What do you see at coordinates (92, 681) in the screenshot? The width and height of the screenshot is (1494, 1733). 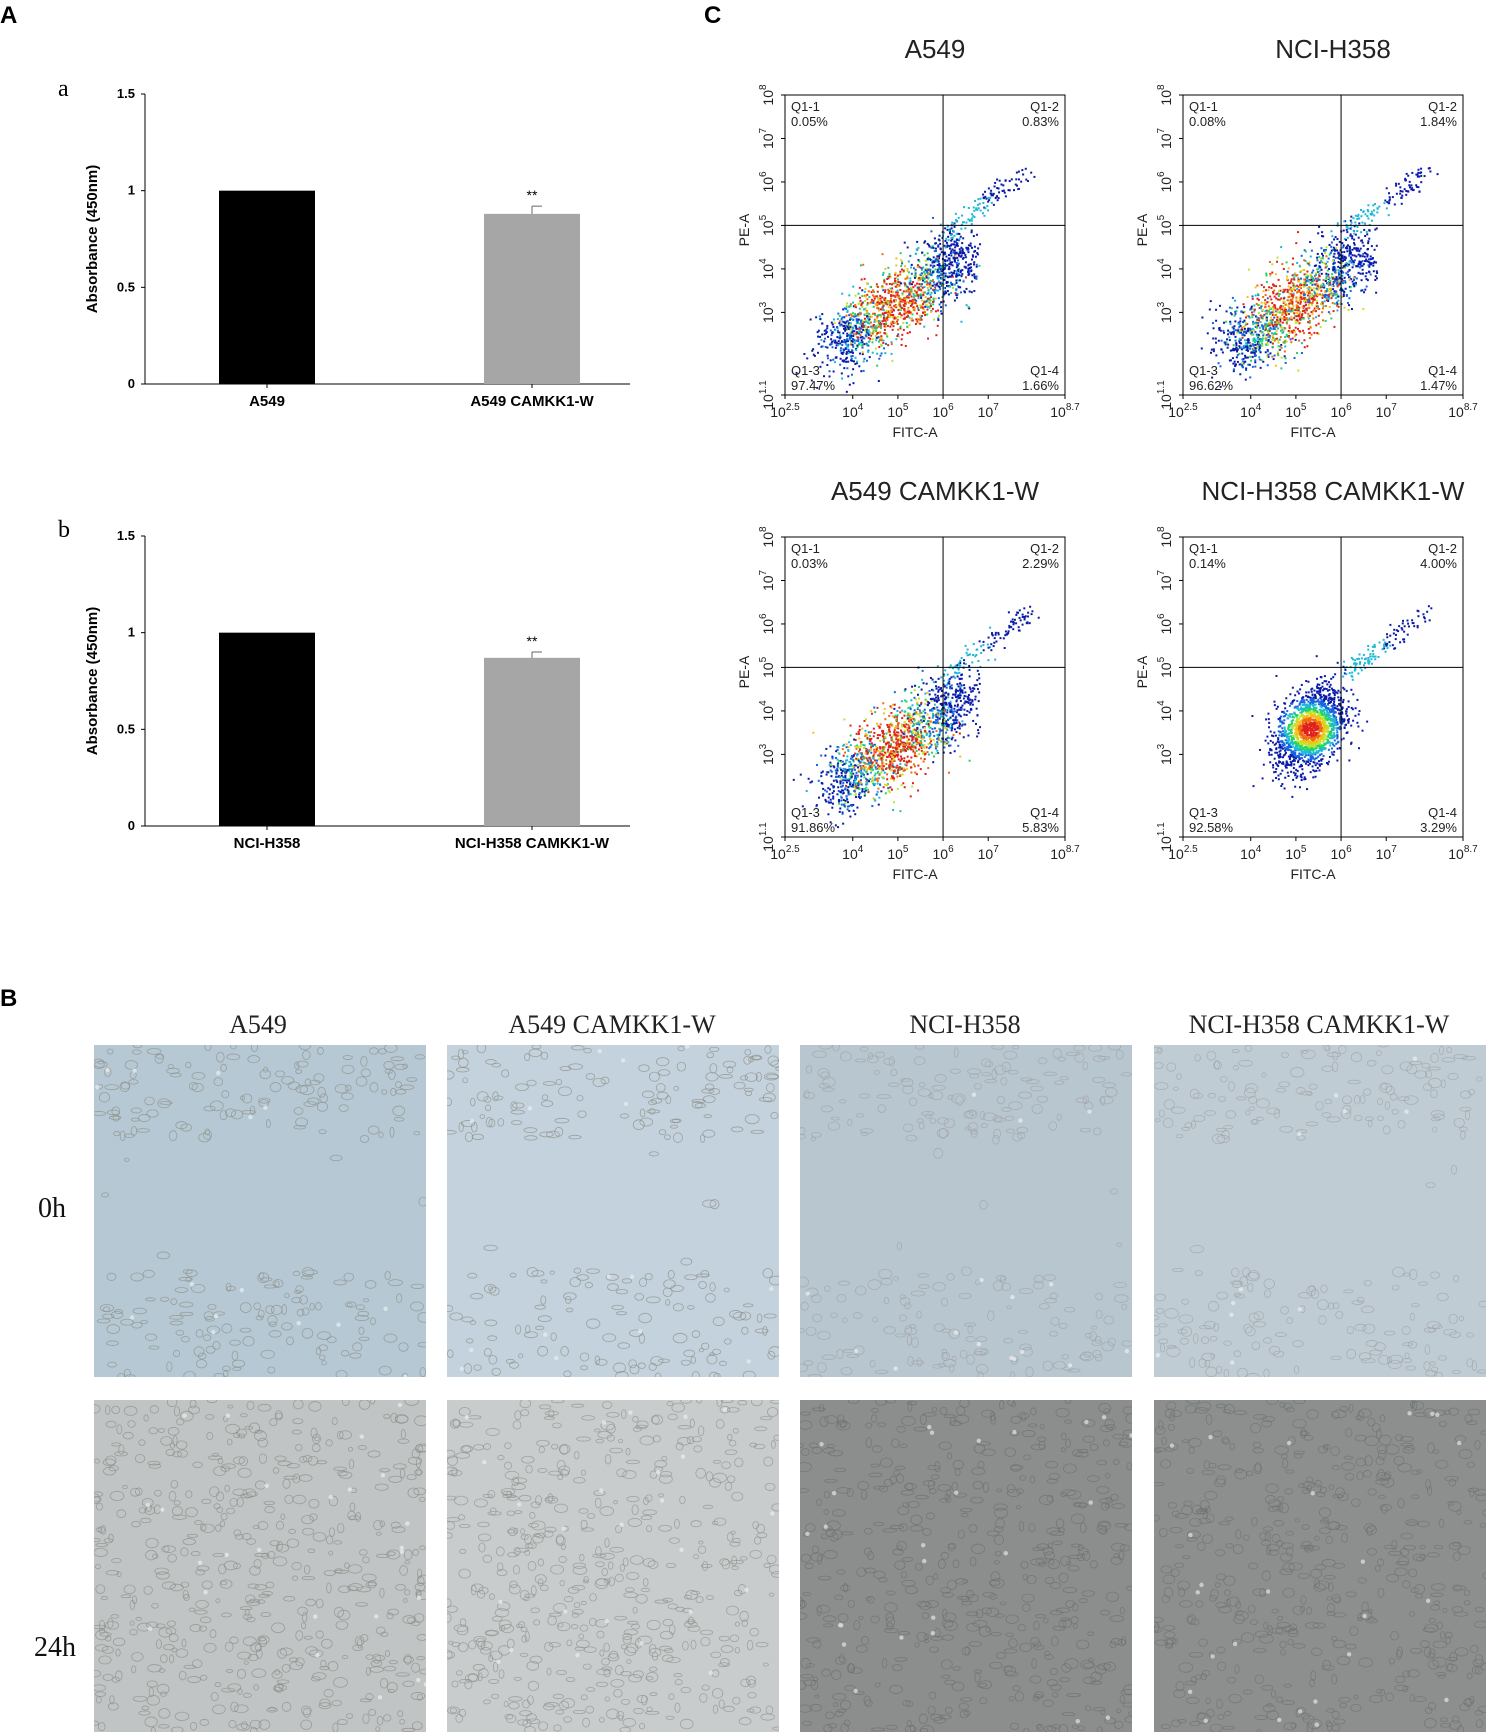 I see `y-axis-label: Absorbance (450nm)` at bounding box center [92, 681].